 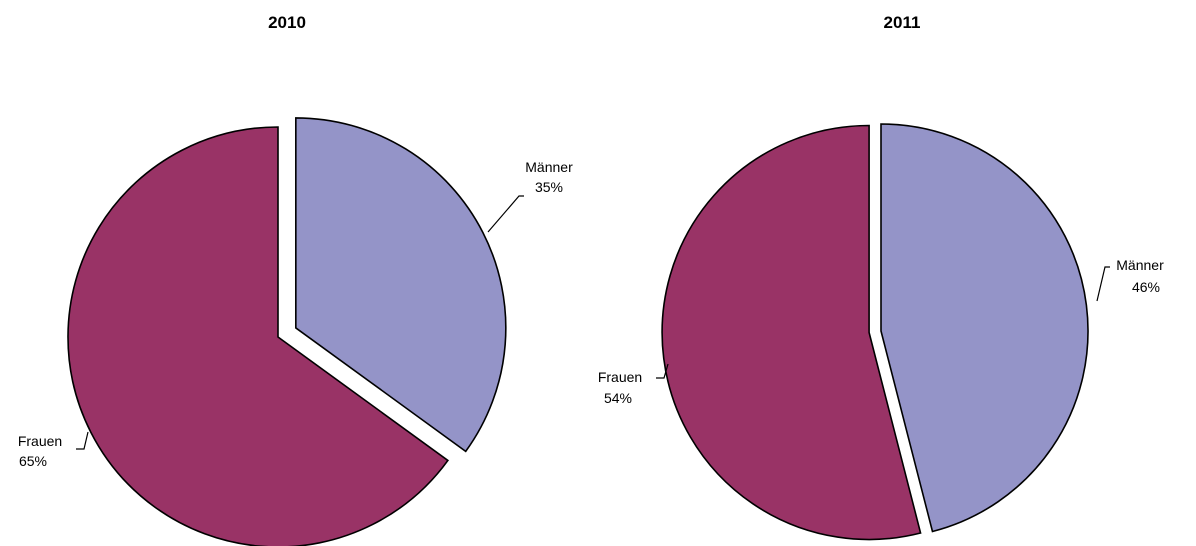 I want to click on slice-label-2011-maenner: Männer, so click(x=1140, y=265).